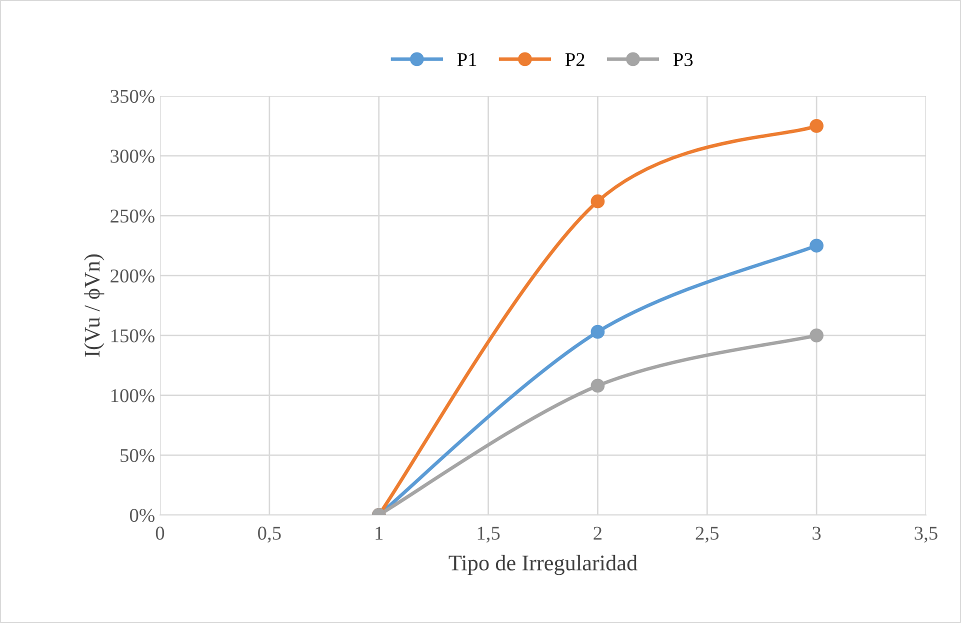 The height and width of the screenshot is (623, 961). What do you see at coordinates (132, 96) in the screenshot?
I see `y-tick-label: 350%` at bounding box center [132, 96].